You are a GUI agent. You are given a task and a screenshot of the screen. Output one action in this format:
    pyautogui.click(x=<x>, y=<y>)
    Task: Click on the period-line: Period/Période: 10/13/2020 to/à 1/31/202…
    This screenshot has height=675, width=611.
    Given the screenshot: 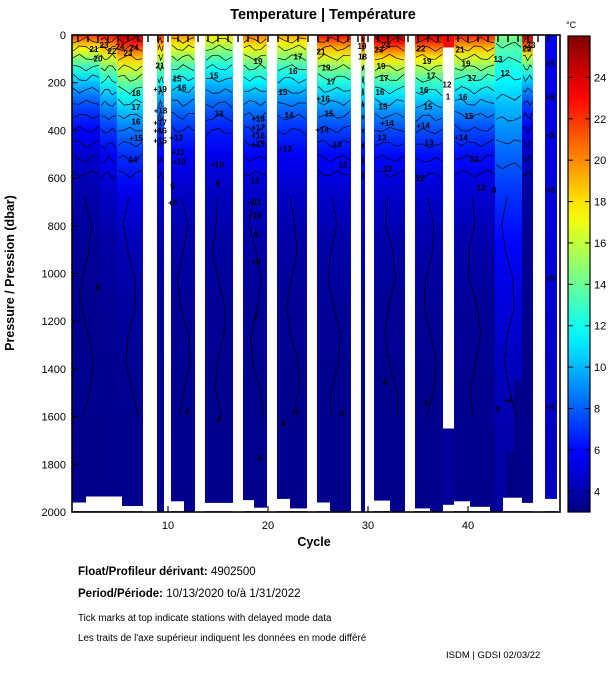 What is the action you would take?
    pyautogui.click(x=189, y=594)
    